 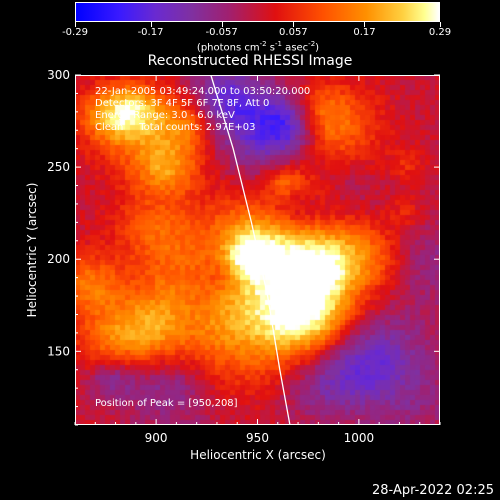 I want to click on y-tick-label: 300, so click(x=58, y=75).